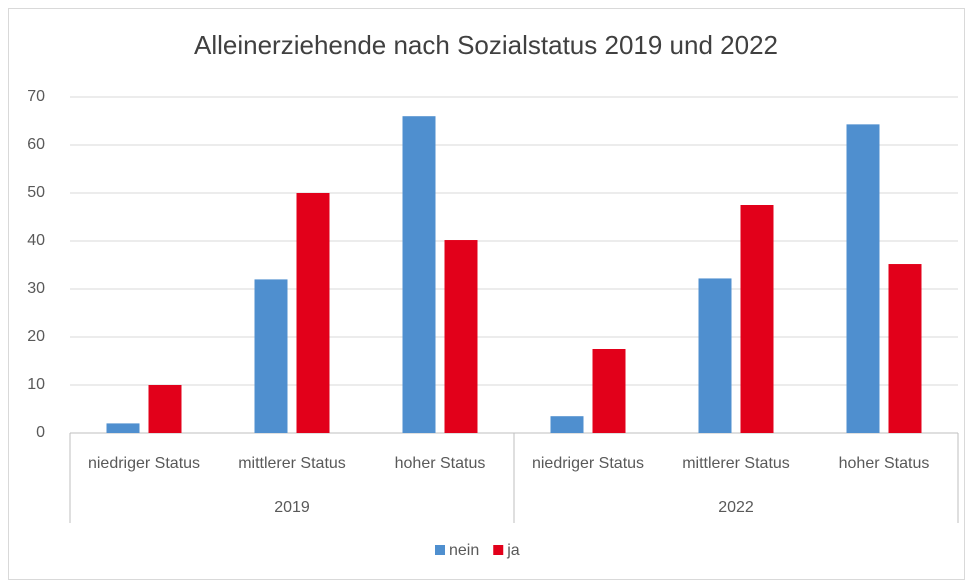 The image size is (973, 588). I want to click on group-label: 2019, so click(292, 507).